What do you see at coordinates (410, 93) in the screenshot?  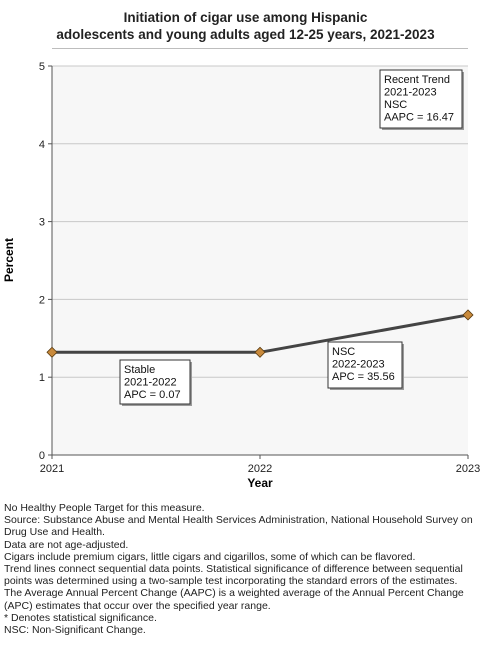 I see `annotation-text: 2021-2023` at bounding box center [410, 93].